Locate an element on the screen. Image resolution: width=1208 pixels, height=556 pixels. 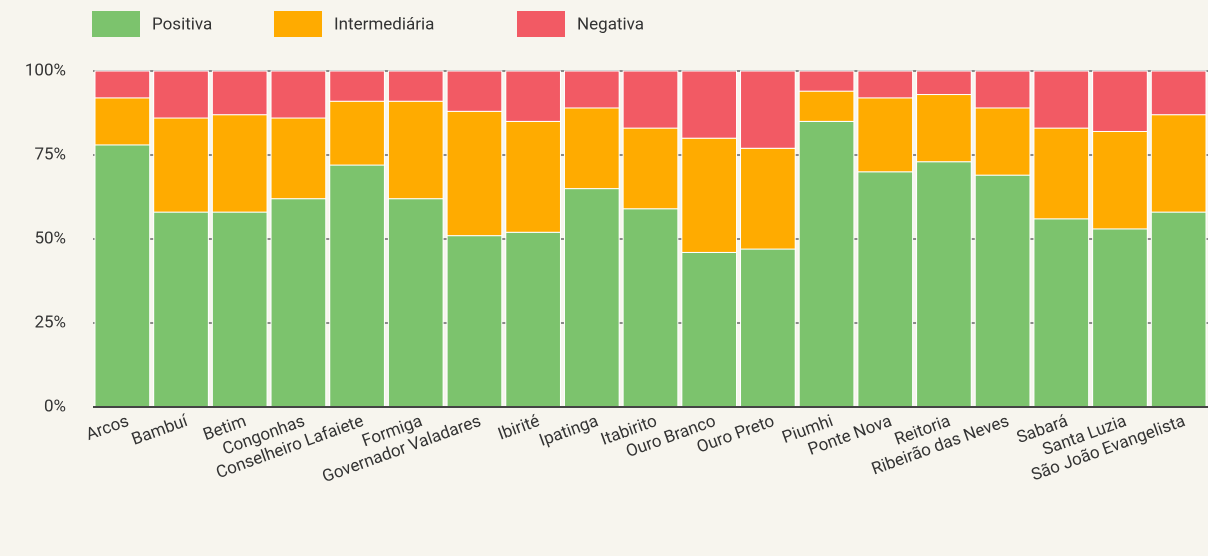
legend-label: Intermediária is located at coordinates (384, 24).